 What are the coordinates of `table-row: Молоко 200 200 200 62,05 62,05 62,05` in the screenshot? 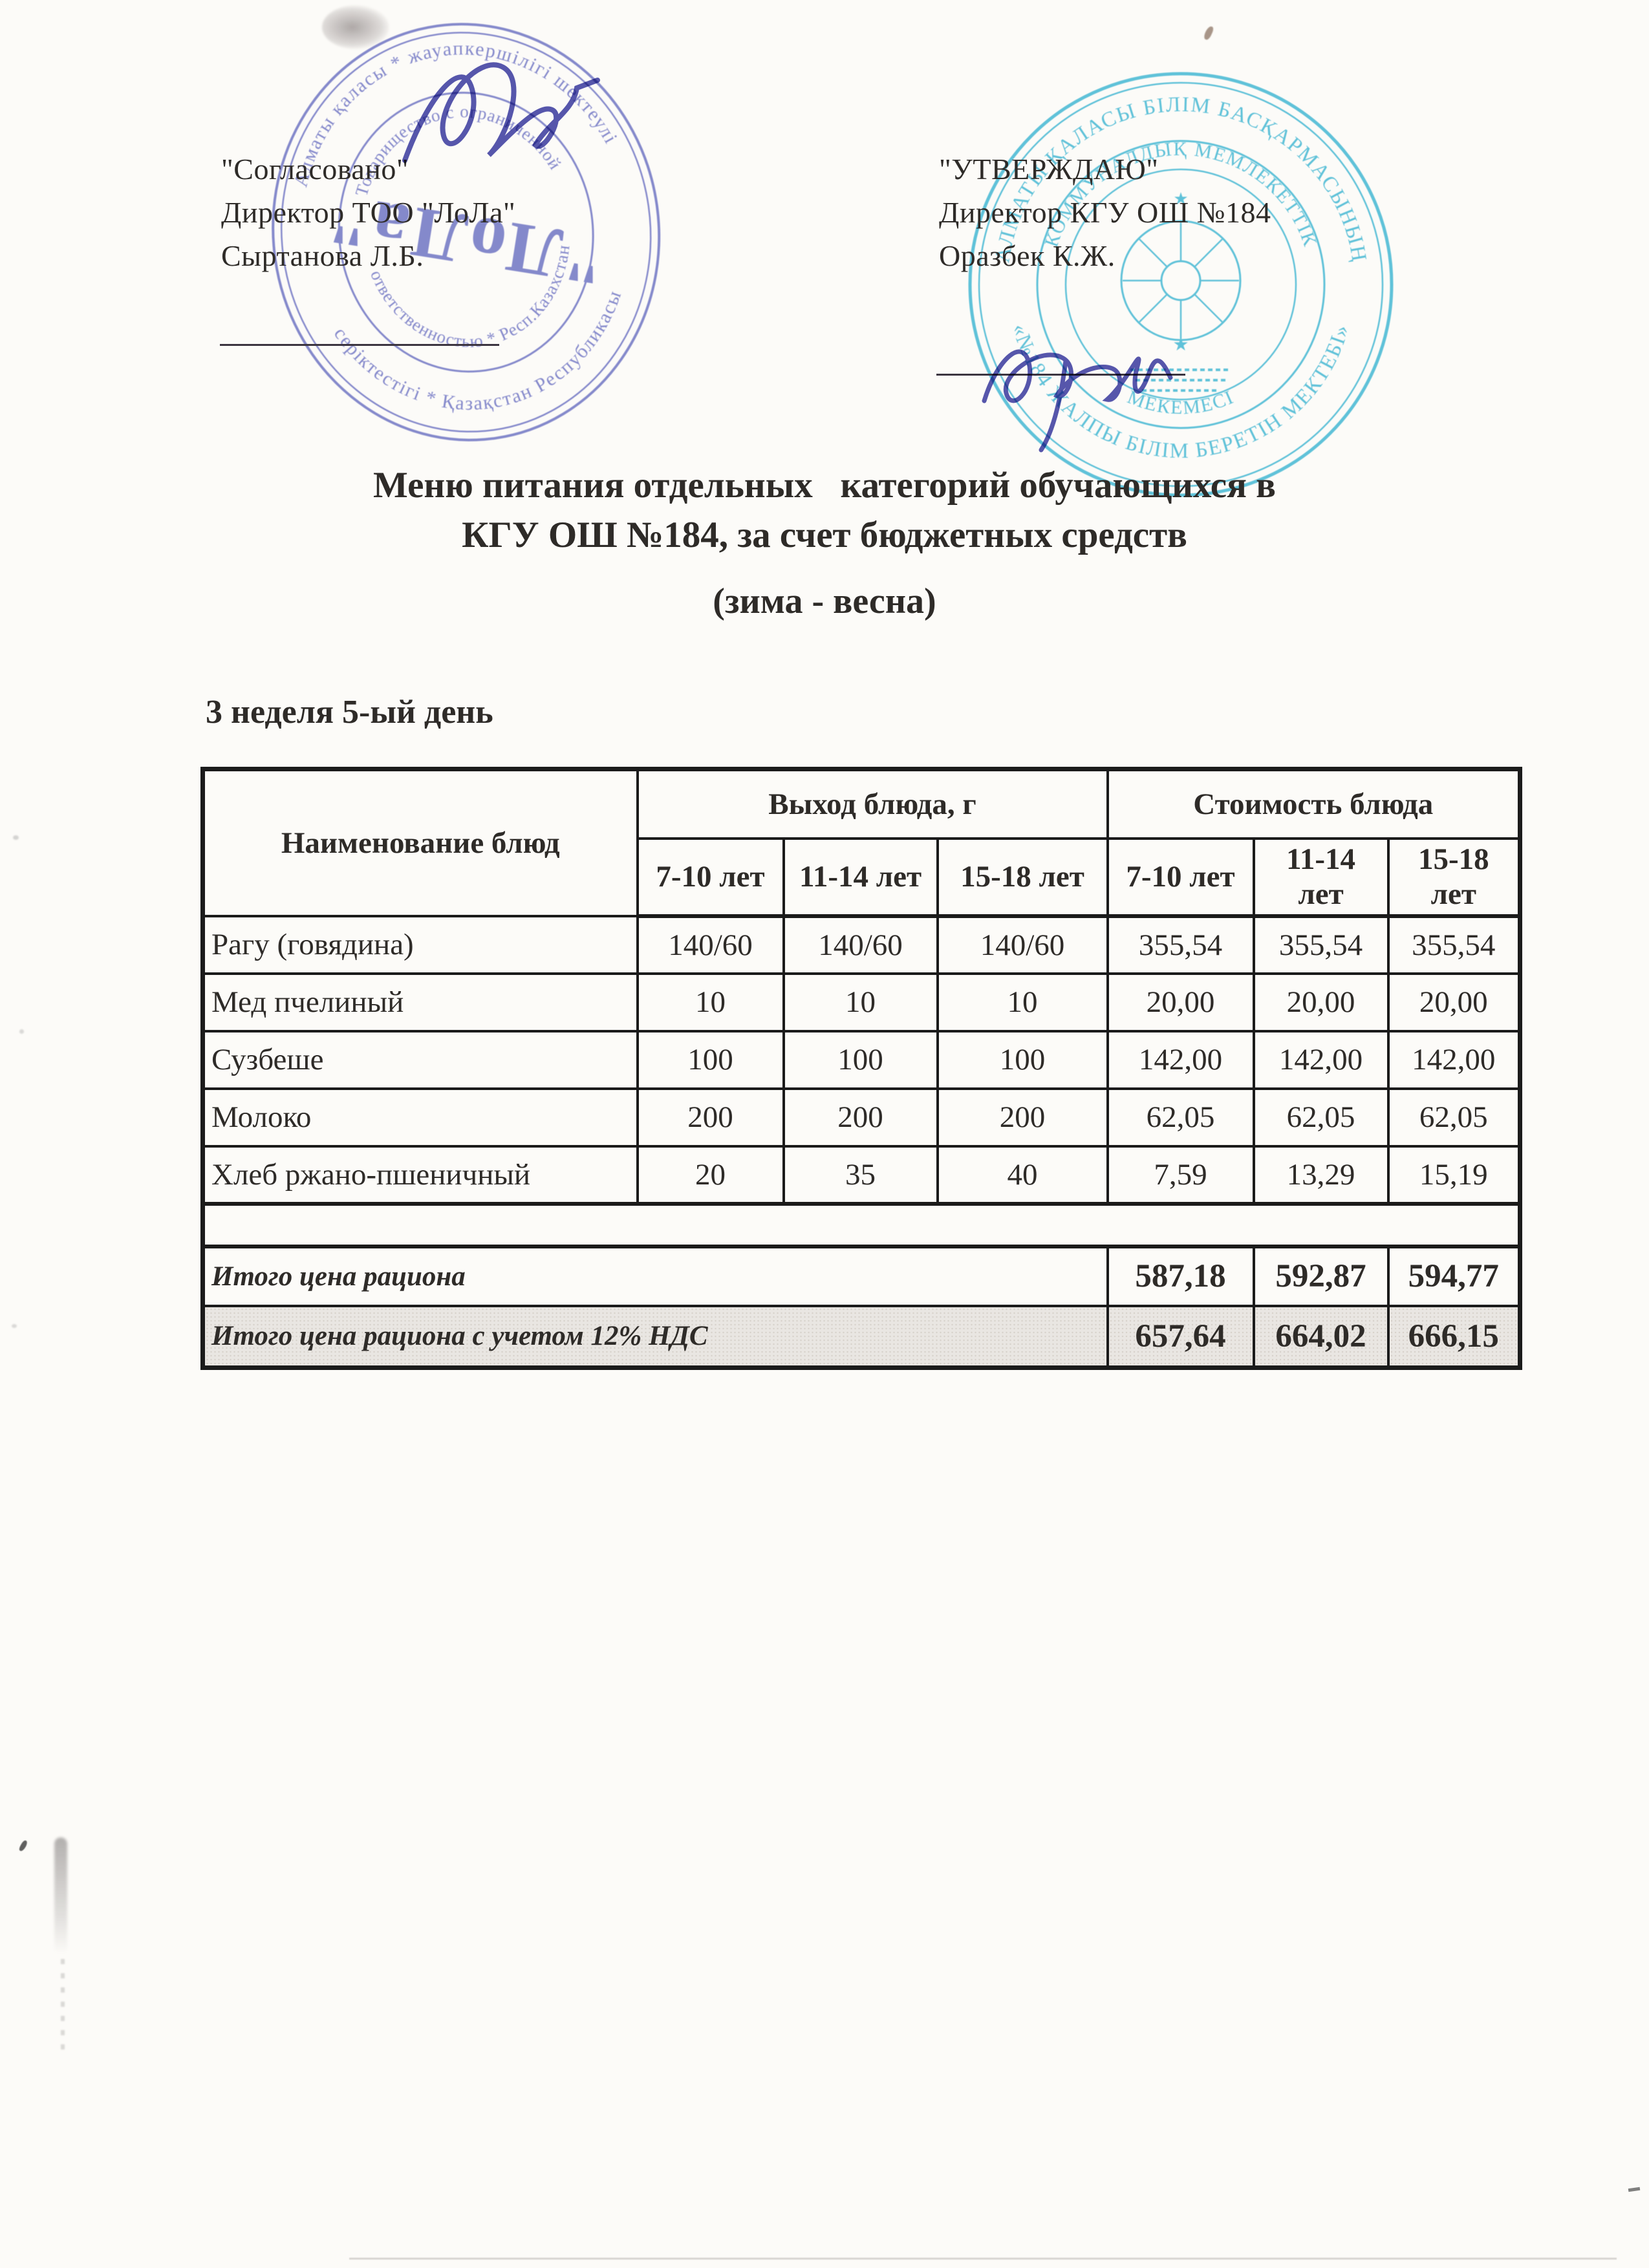 It's located at (861, 1117).